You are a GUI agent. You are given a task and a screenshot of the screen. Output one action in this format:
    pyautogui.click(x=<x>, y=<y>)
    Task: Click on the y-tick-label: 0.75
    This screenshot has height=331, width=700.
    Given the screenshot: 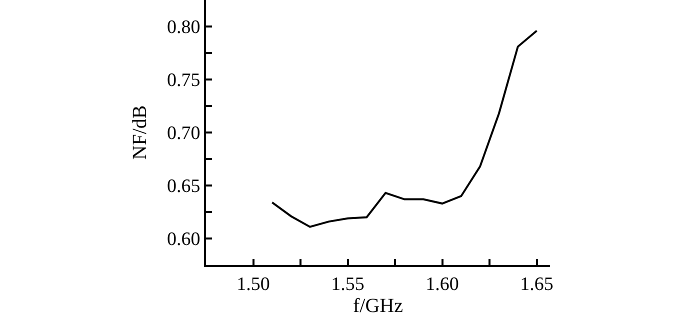 What is the action you would take?
    pyautogui.click(x=183, y=81)
    